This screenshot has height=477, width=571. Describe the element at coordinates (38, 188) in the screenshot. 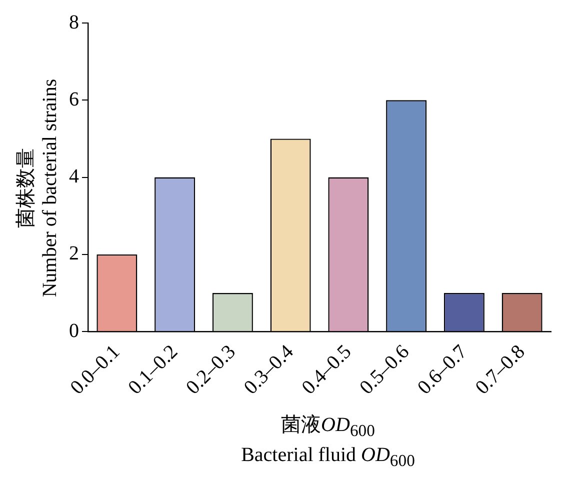

I see `y-axis-title: 菌株数量 Number of bacterial strains` at that location.